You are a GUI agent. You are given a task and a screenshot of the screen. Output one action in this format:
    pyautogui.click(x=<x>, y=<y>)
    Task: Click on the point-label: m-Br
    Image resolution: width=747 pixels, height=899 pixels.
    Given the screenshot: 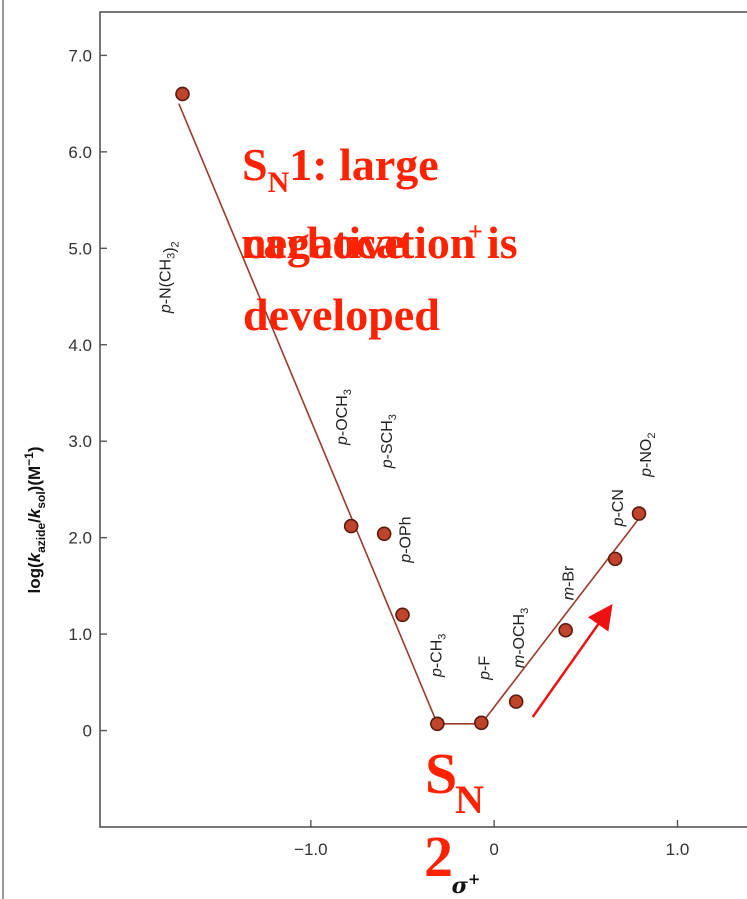 What is the action you would take?
    pyautogui.click(x=569, y=582)
    